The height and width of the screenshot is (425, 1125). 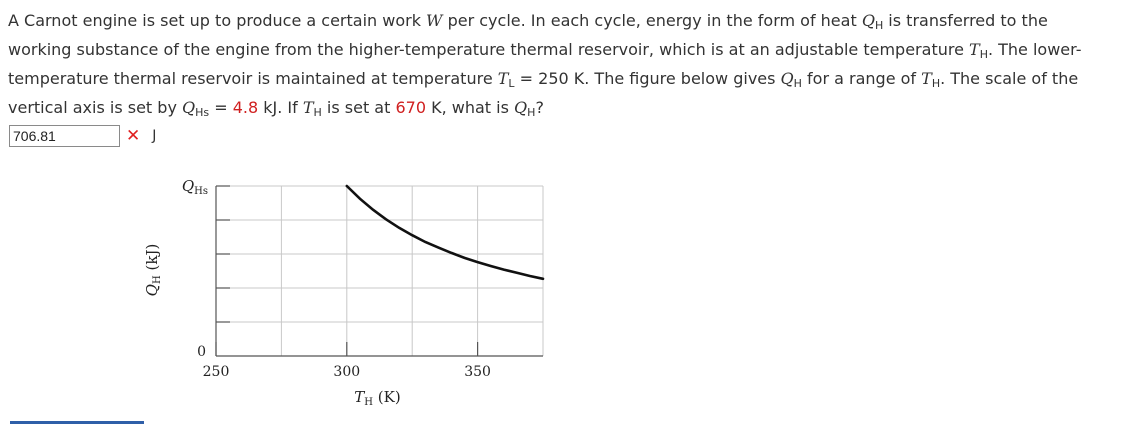 What do you see at coordinates (201, 352) in the screenshot?
I see `y-tick-label-zero: 0` at bounding box center [201, 352].